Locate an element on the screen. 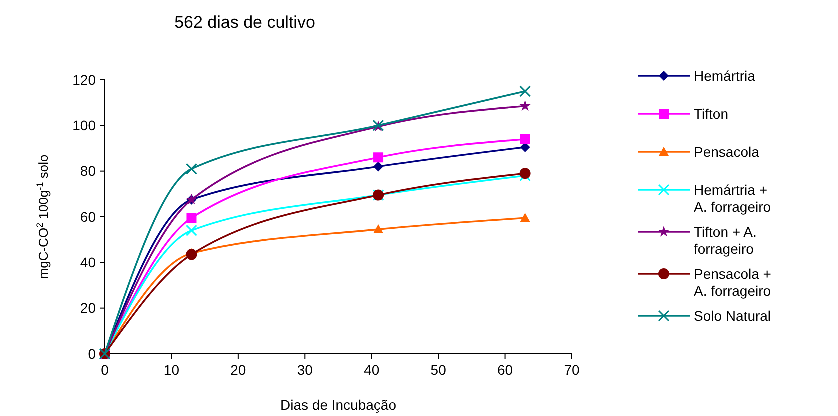  y-tick-label: 60 is located at coordinates (88, 216).